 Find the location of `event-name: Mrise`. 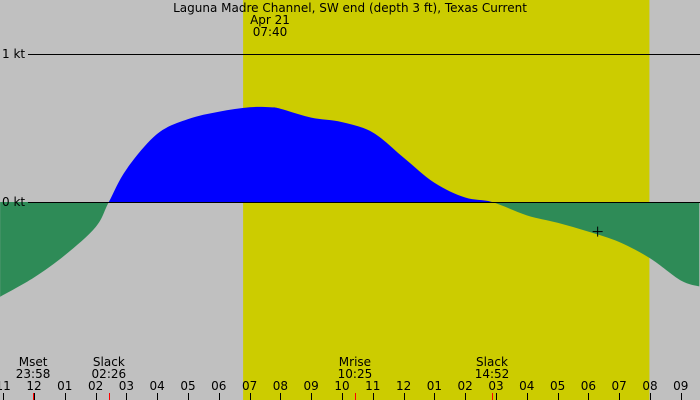

event-name: Mrise is located at coordinates (355, 362).